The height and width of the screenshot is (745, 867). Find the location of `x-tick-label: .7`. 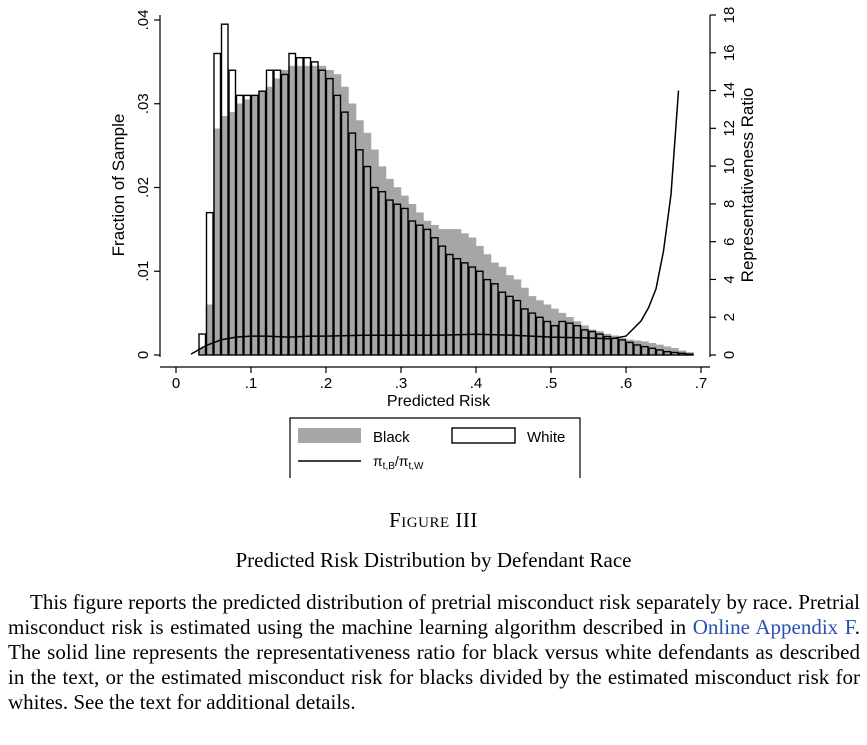

x-tick-label: .7 is located at coordinates (701, 383).